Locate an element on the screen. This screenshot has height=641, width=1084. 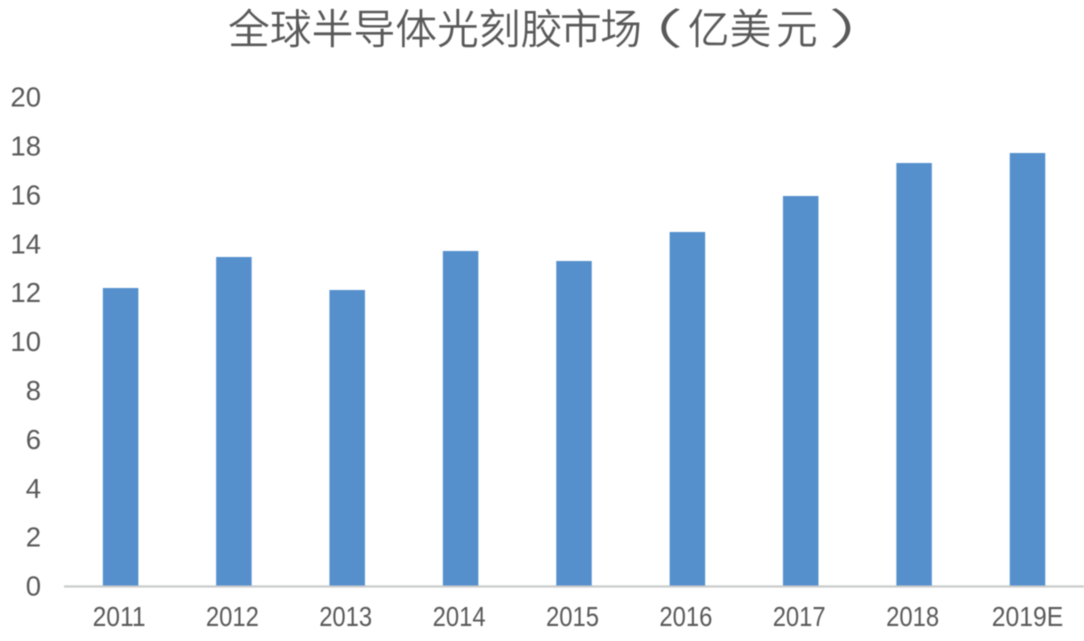
svg-text: 2014 is located at coordinates (459, 616).